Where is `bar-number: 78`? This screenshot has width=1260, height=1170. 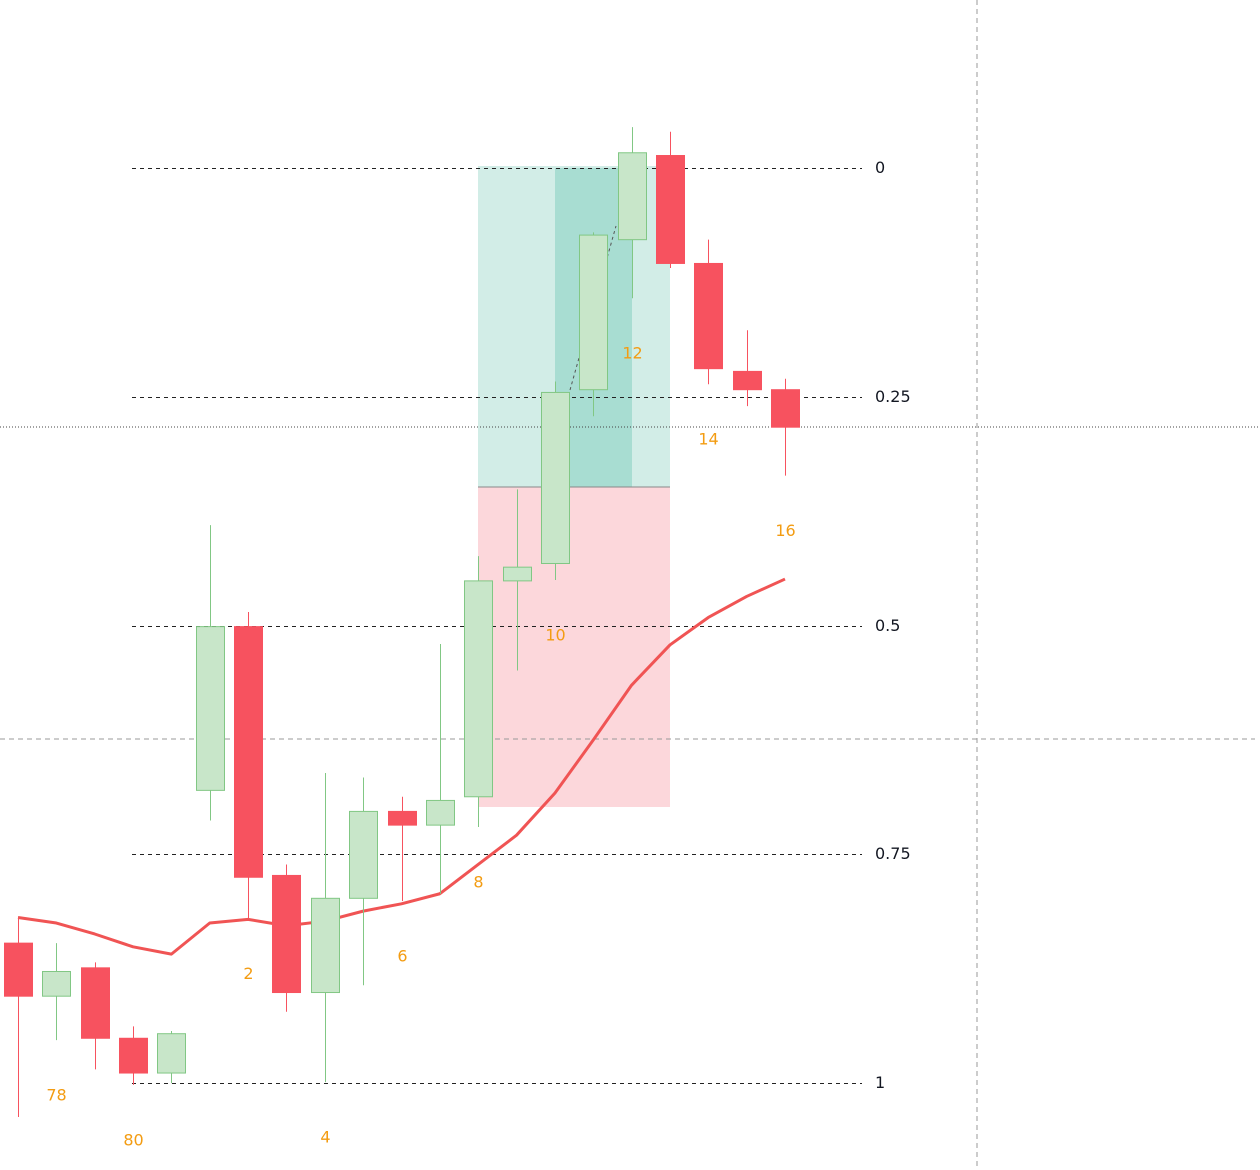
bar-number: 78 is located at coordinates (56, 1095).